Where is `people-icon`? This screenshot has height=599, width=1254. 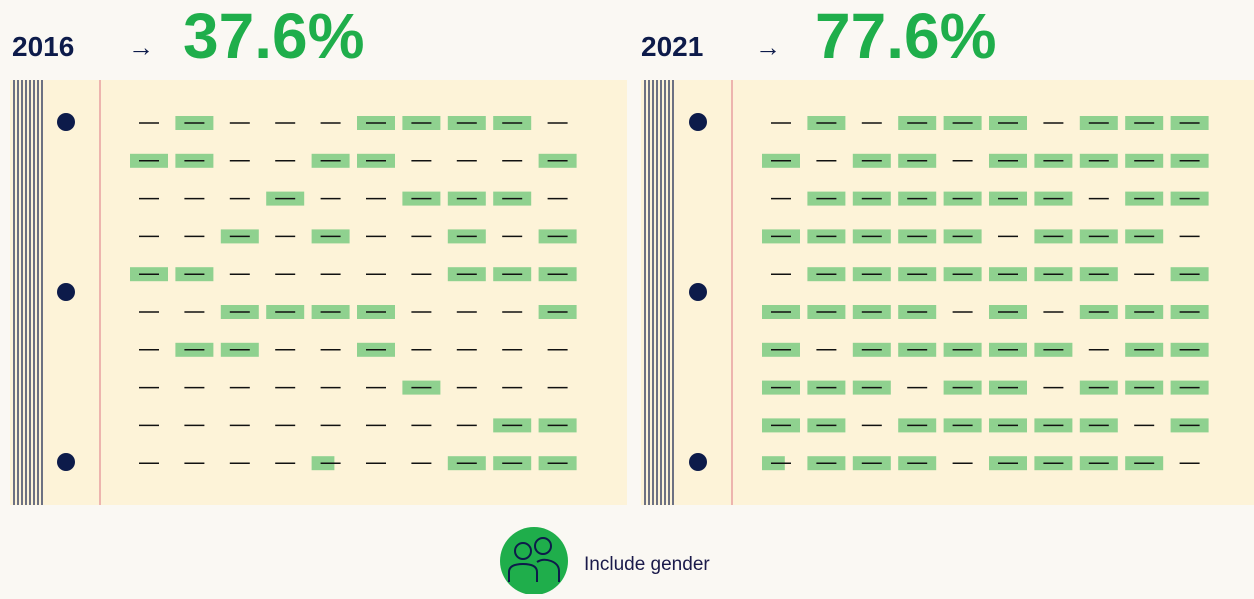
people-icon is located at coordinates (534, 559).